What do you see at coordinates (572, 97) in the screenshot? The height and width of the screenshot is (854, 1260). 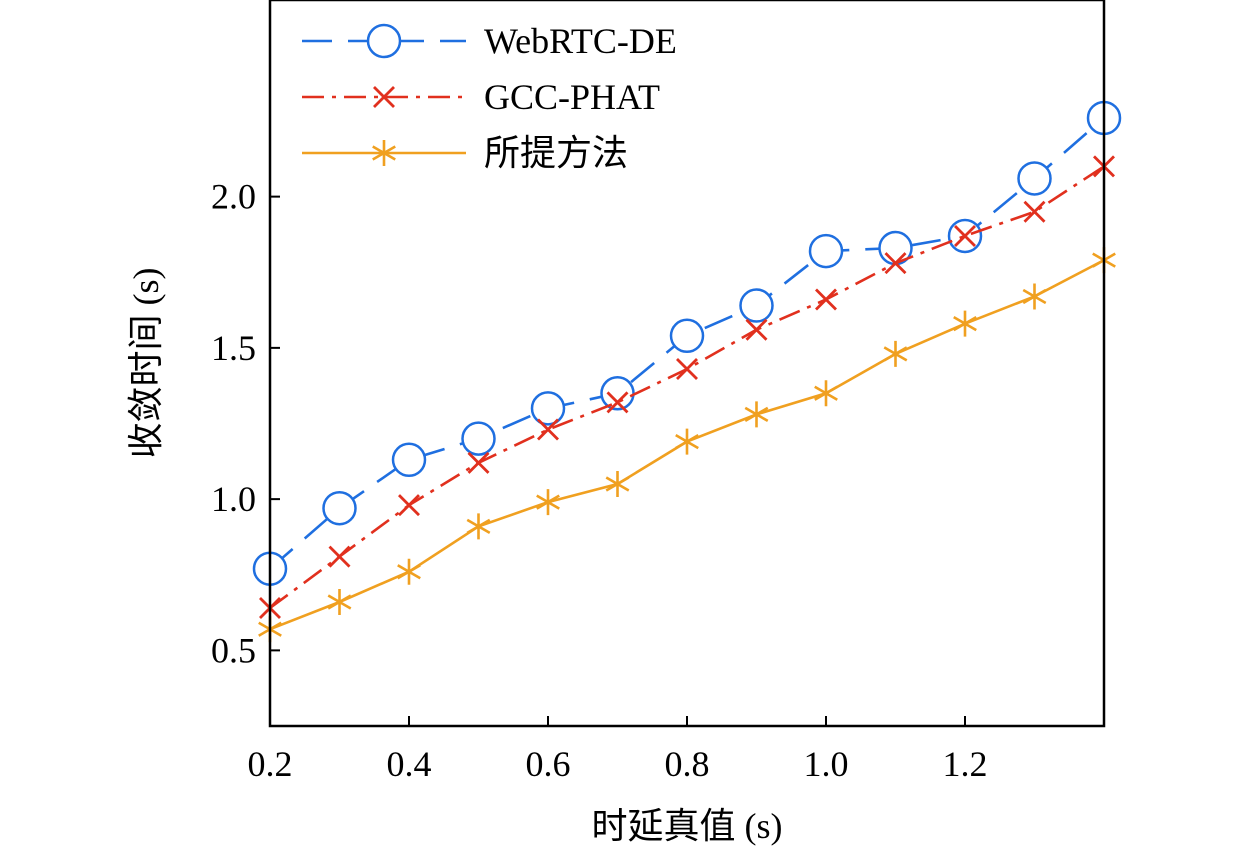 I see `legend-label: GCC-PHAT` at bounding box center [572, 97].